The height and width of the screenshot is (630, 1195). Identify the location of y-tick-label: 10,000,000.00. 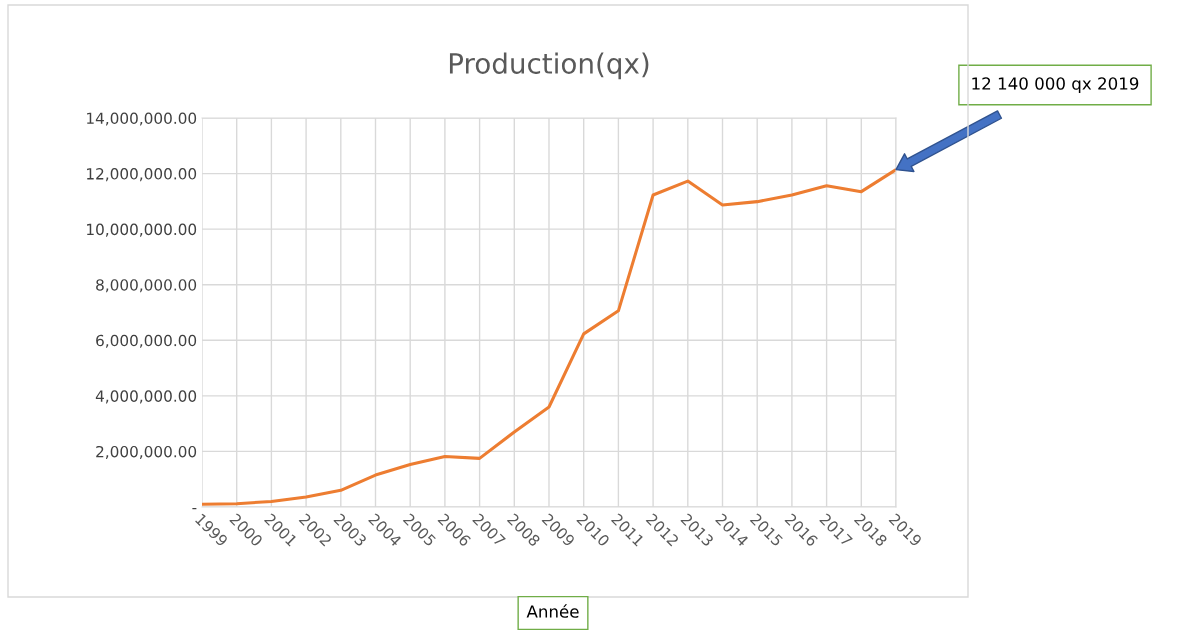
(142, 230).